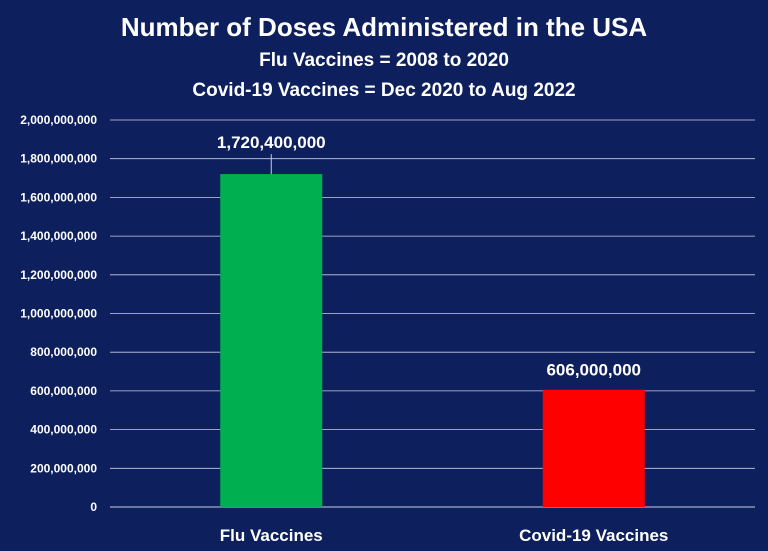 This screenshot has width=768, height=551. What do you see at coordinates (271, 142) in the screenshot?
I see `data-label: 1,720,400,000` at bounding box center [271, 142].